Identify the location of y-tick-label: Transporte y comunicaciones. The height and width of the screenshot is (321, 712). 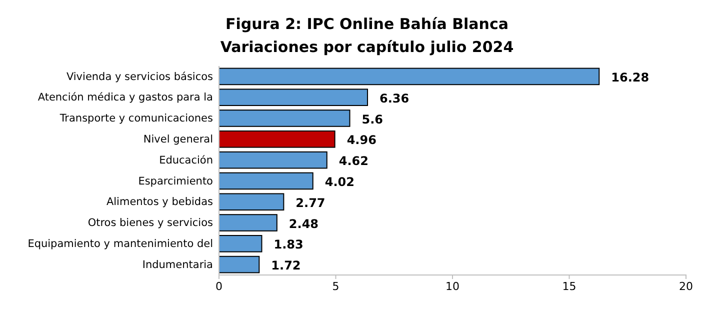
(135, 118).